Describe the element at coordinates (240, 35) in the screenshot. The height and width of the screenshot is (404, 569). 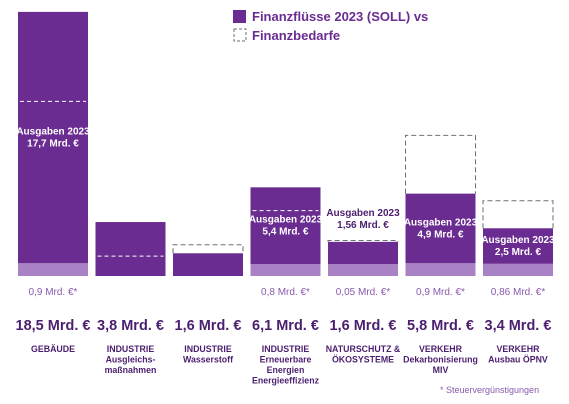
I see `legend-swatch-bedarf` at that location.